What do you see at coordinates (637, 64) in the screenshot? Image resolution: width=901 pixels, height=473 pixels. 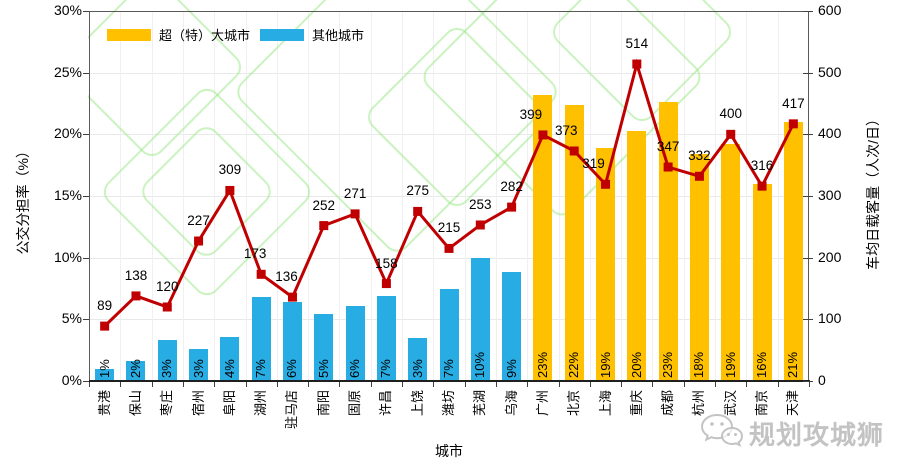 I see `line-marker-重庆` at bounding box center [637, 64].